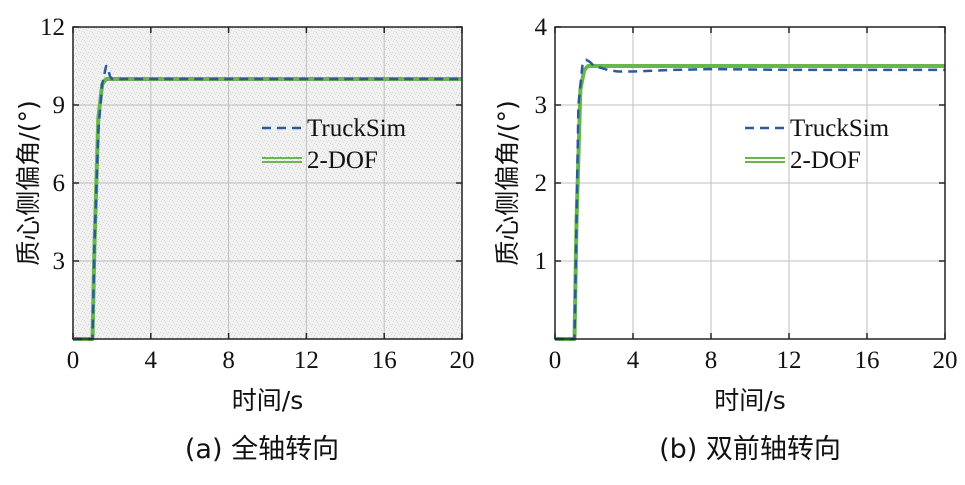 The height and width of the screenshot is (485, 965). I want to click on y-tick-label: 6, so click(59, 183).